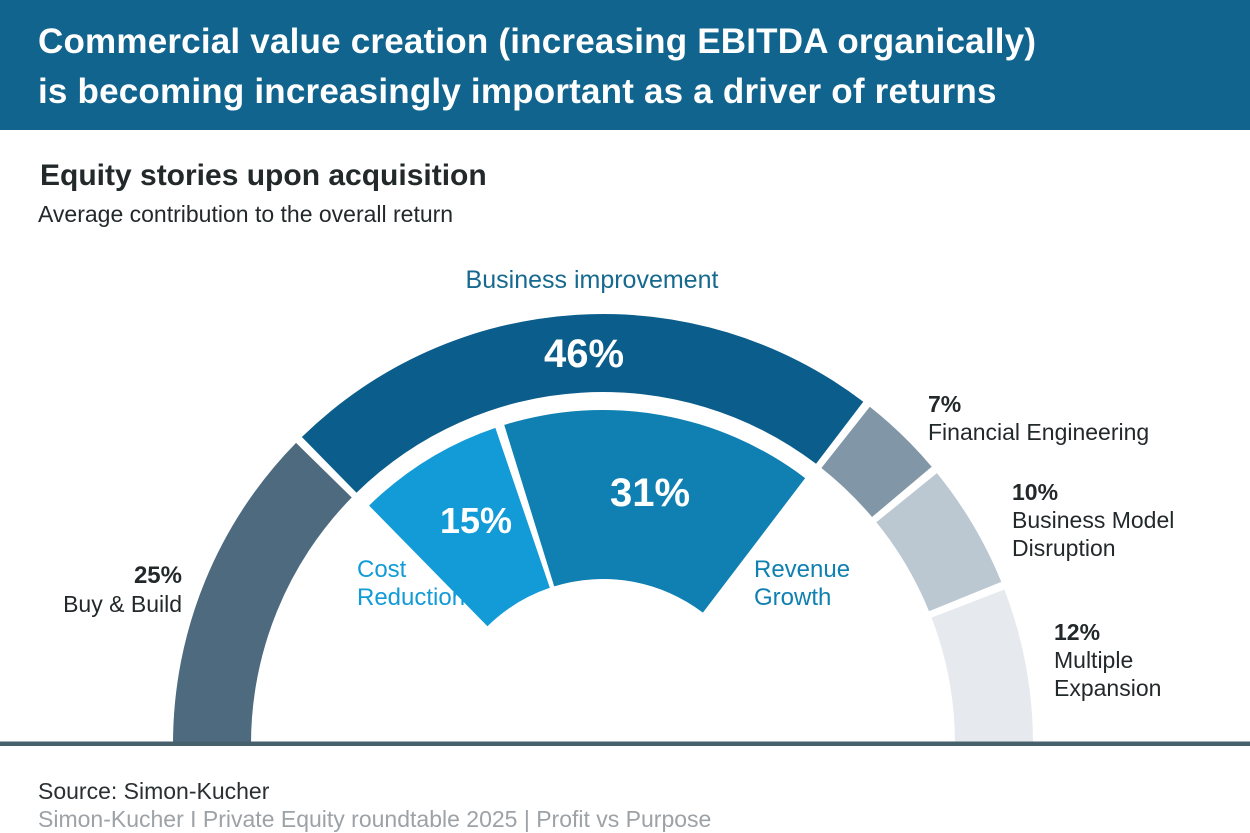 Image resolution: width=1250 pixels, height=833 pixels. What do you see at coordinates (1035, 492) in the screenshot?
I see `segment-value-business-model-disruption: 10%` at bounding box center [1035, 492].